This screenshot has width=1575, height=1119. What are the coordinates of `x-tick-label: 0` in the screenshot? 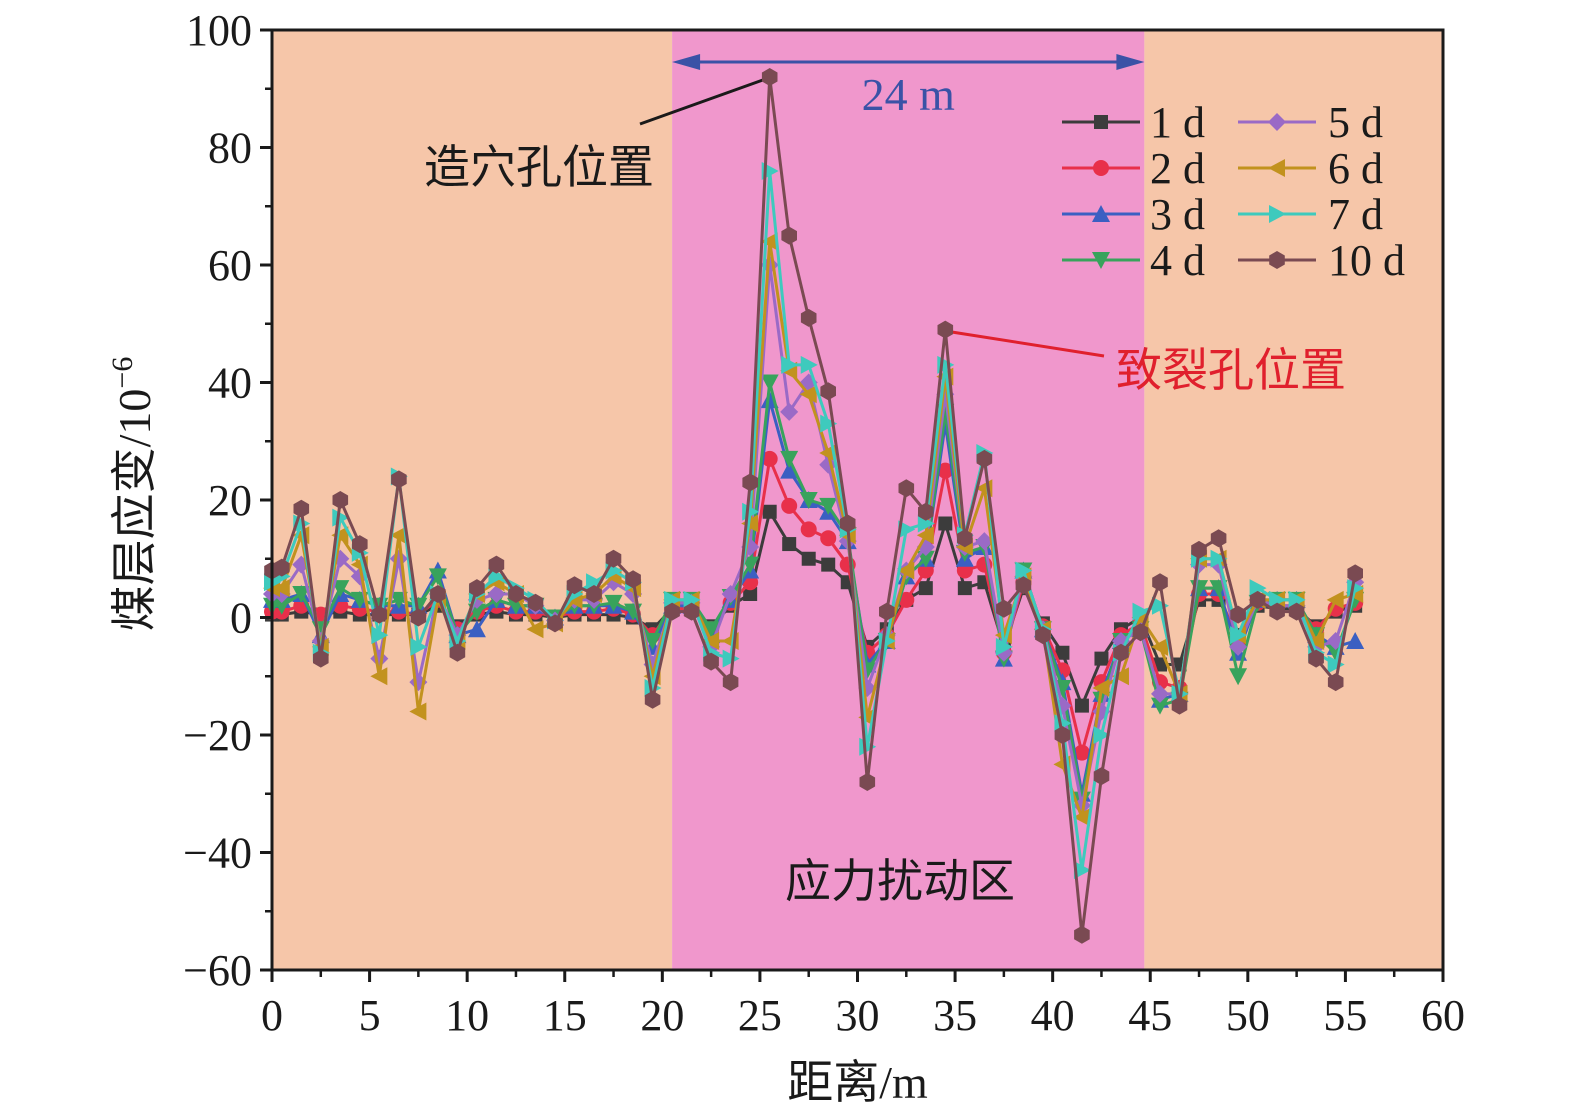 It's located at (272, 1015).